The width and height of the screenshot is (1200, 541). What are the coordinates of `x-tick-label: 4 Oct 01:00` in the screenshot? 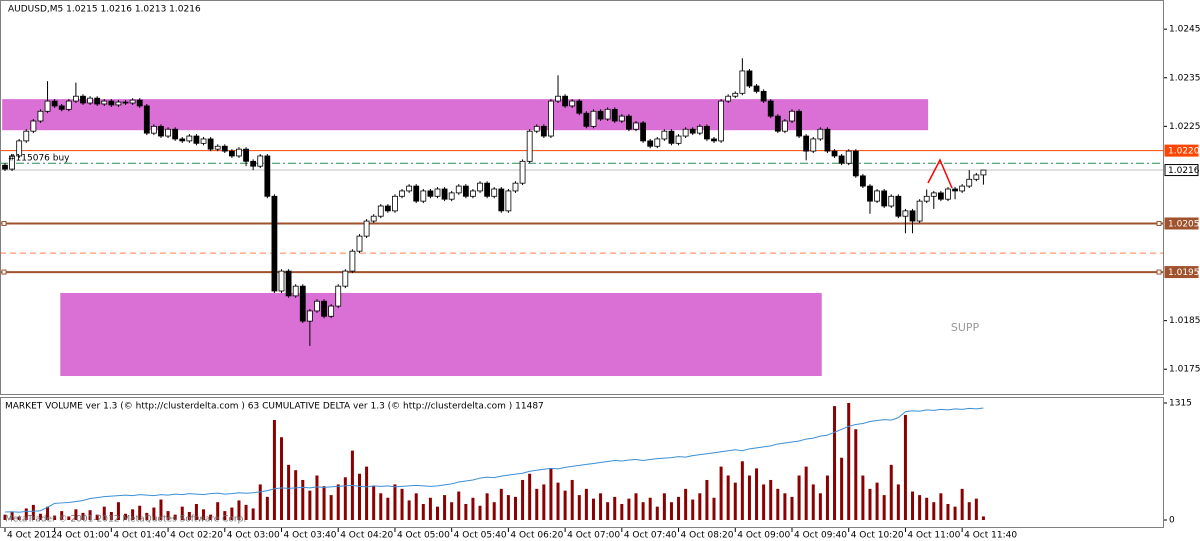 It's located at (83, 536).